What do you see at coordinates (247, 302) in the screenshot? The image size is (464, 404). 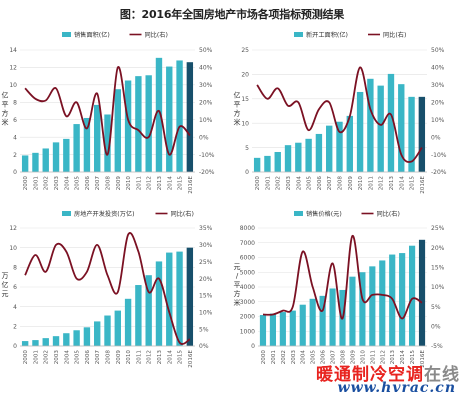 I see `y-tick-label: 3000` at bounding box center [247, 302].